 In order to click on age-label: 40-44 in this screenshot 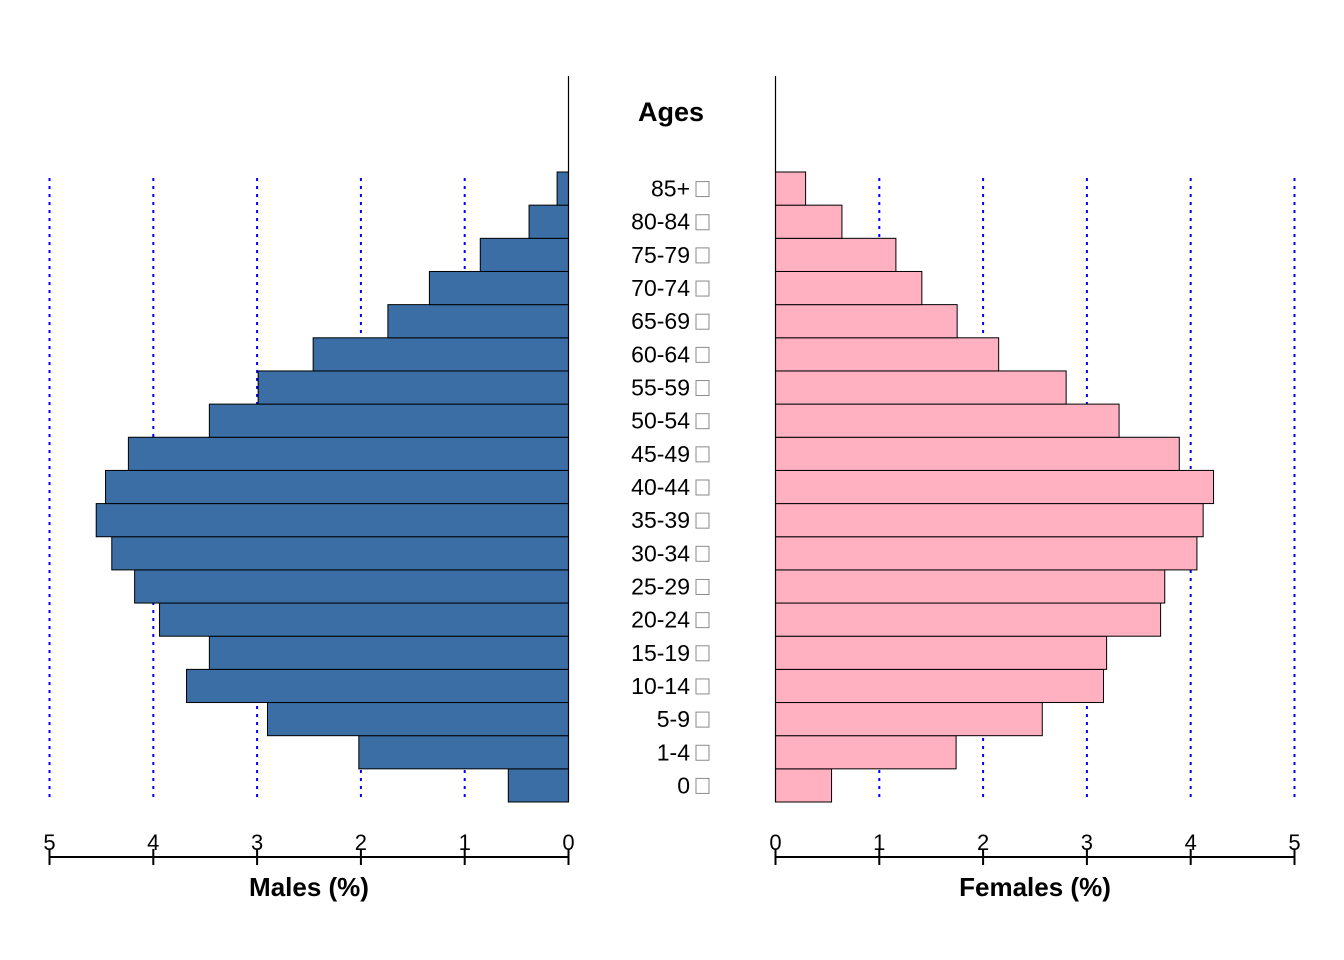, I will do `click(660, 487)`.